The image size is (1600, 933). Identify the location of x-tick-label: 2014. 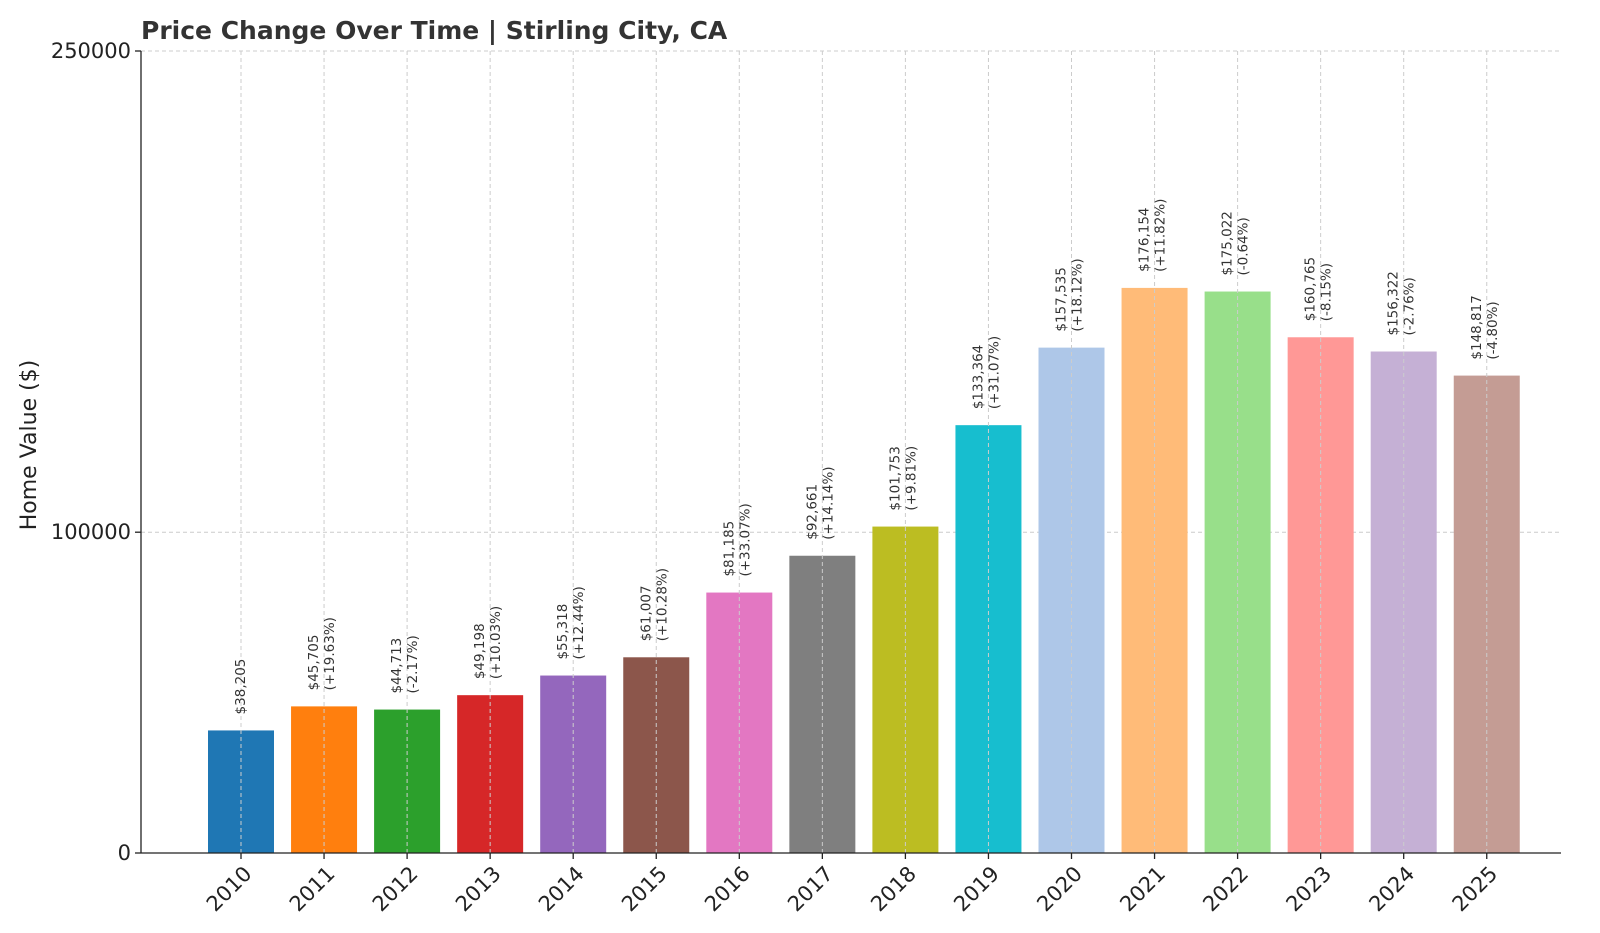
(561, 889).